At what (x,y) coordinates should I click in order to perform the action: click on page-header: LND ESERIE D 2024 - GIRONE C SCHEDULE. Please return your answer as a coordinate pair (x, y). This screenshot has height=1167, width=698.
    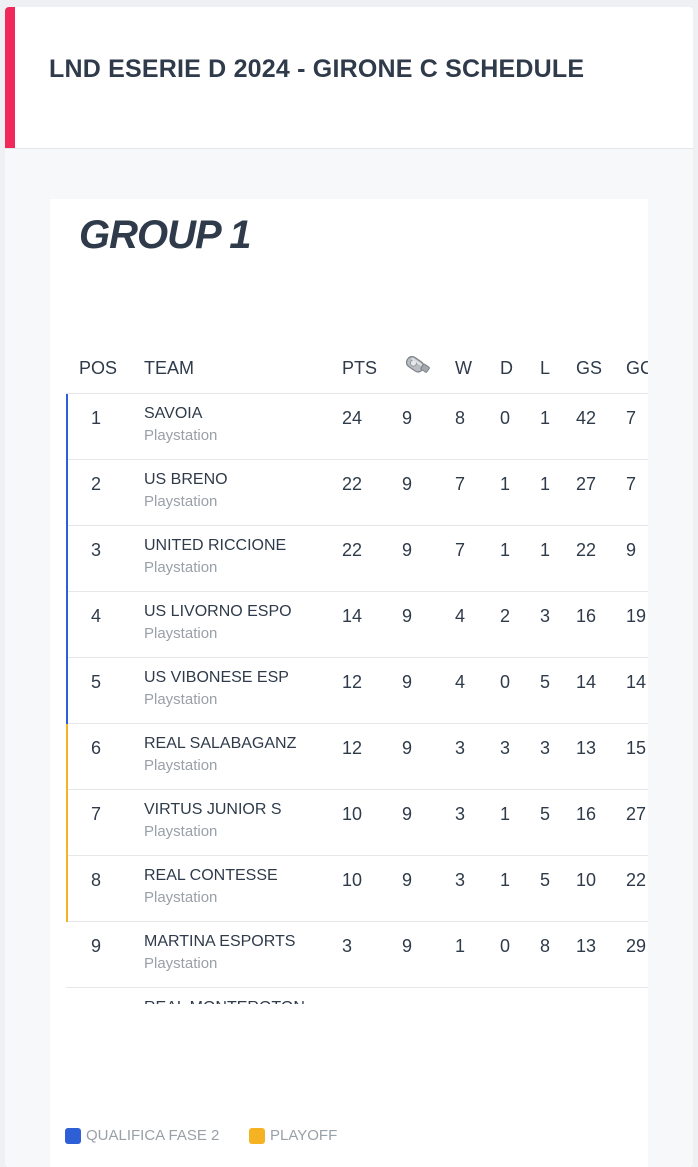
    Looking at the image, I should click on (349, 78).